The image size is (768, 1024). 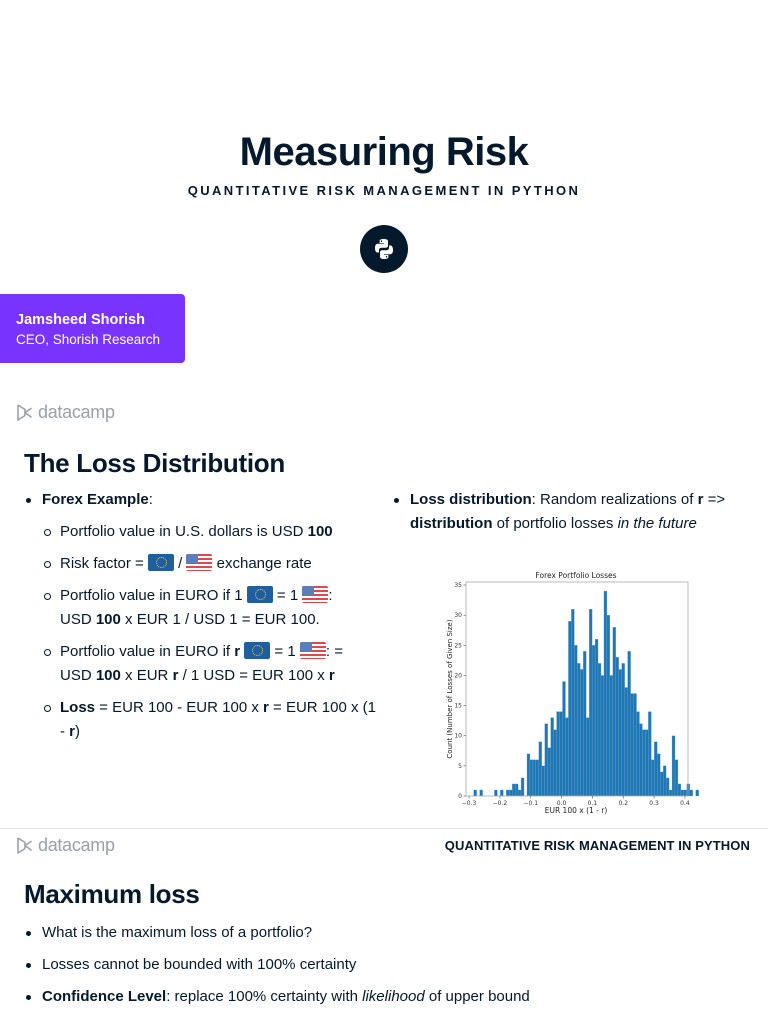 I want to click on author-card: Jamsheed Shorish CEO, Shorish Research, so click(x=92, y=328).